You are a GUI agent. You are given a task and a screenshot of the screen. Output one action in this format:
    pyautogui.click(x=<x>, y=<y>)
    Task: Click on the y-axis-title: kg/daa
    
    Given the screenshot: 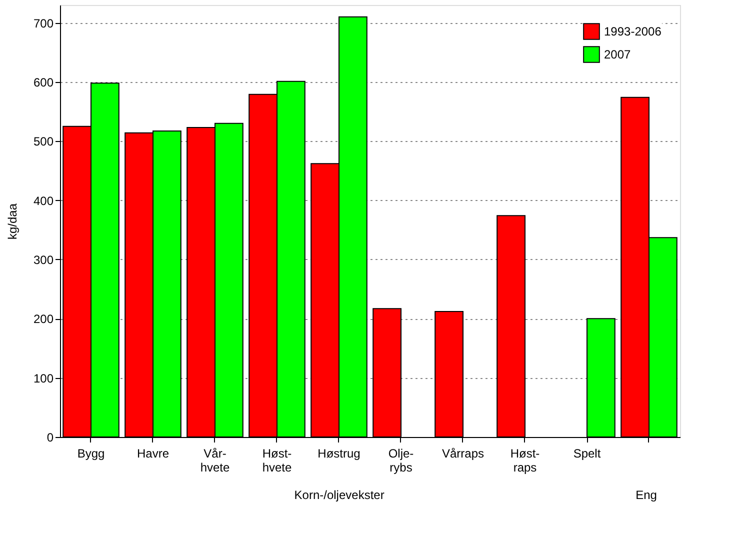 What is the action you would take?
    pyautogui.click(x=12, y=221)
    